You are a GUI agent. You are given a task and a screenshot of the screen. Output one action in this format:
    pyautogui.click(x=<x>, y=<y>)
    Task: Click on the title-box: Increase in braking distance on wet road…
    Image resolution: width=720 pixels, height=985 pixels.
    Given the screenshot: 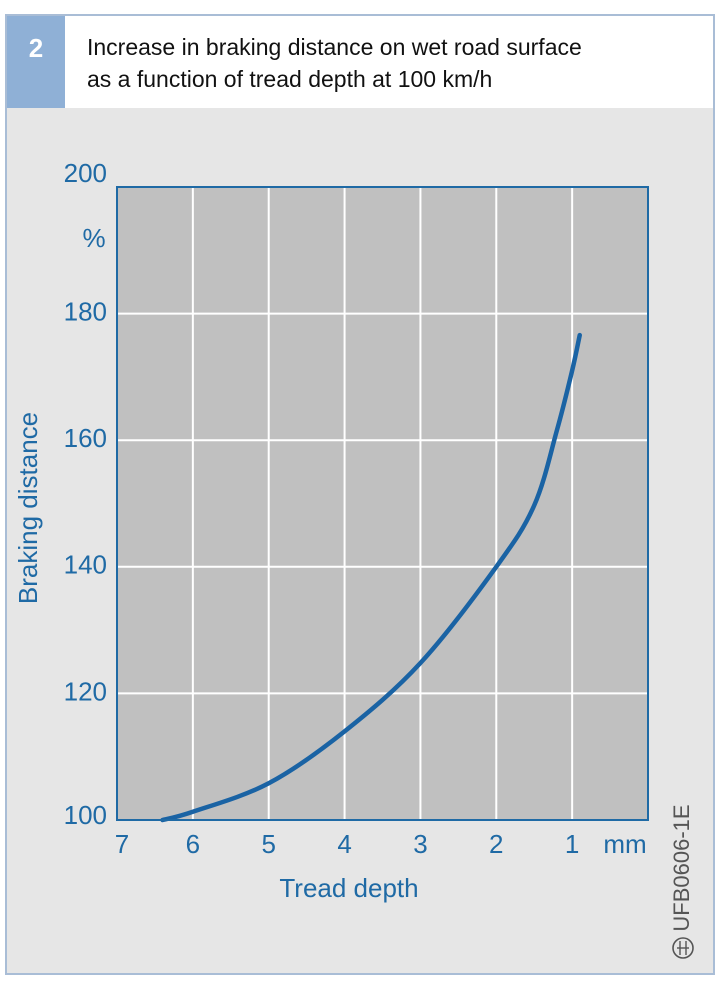 What is the action you would take?
    pyautogui.click(x=389, y=62)
    